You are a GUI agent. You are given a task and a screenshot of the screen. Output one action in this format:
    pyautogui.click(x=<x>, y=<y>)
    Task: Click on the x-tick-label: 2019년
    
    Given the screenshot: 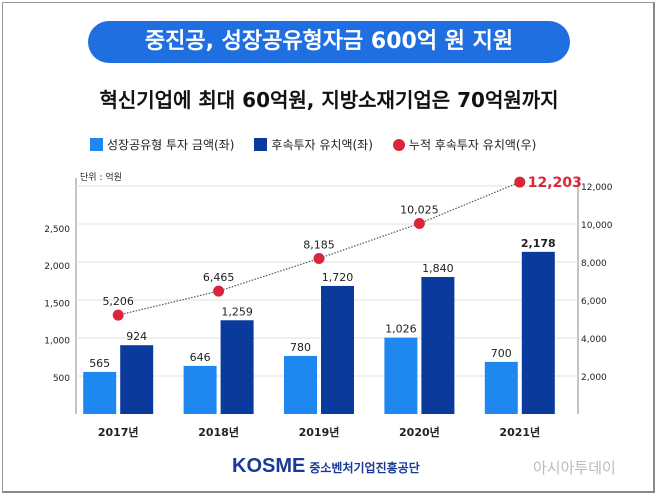 What is the action you would take?
    pyautogui.click(x=319, y=432)
    